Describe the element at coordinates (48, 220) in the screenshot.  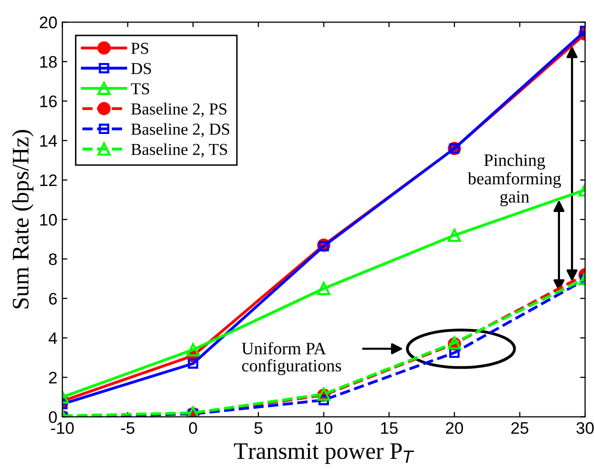
I see `y-tick-label: 10` at that location.